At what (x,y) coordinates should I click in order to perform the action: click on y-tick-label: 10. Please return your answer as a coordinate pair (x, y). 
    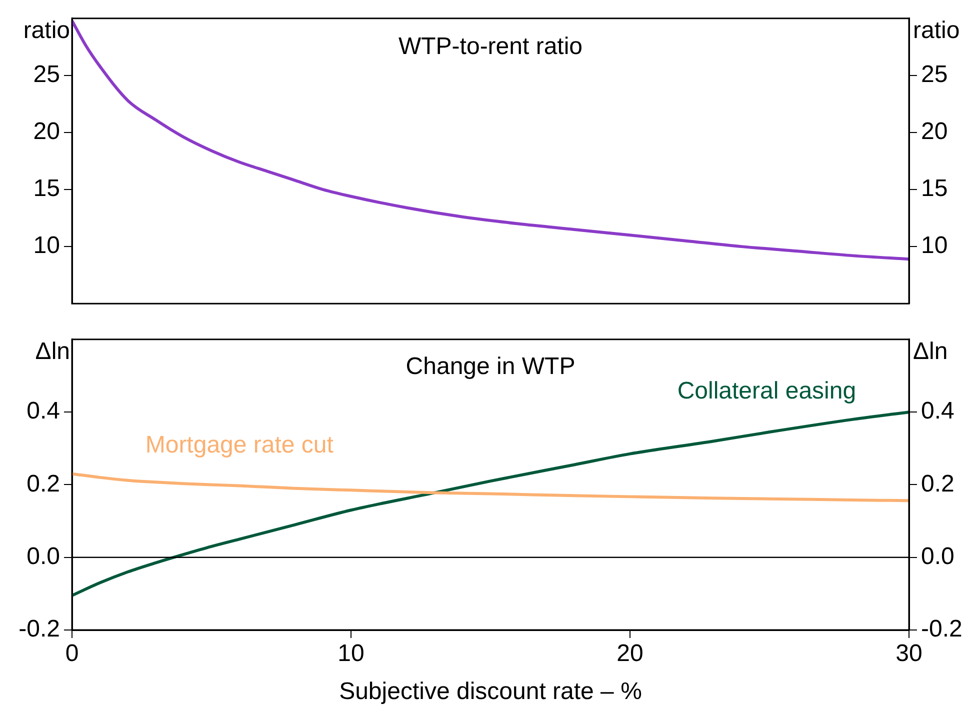
    Looking at the image, I should click on (46, 246).